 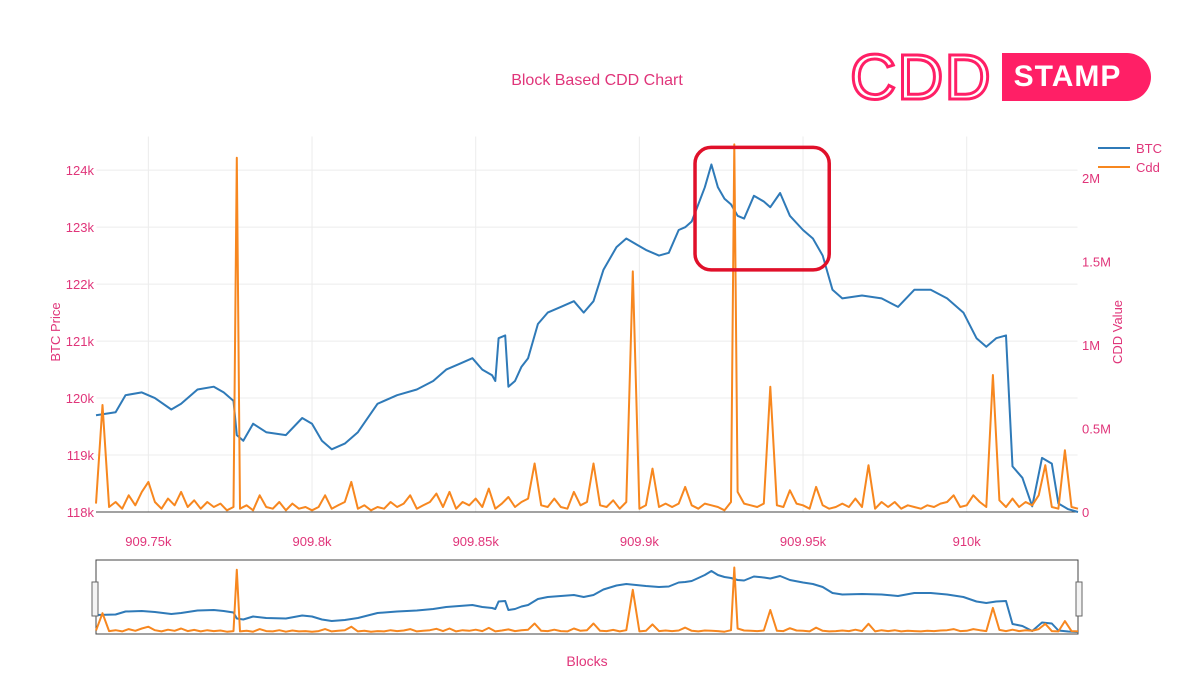 I want to click on range-slider, so click(x=587, y=597).